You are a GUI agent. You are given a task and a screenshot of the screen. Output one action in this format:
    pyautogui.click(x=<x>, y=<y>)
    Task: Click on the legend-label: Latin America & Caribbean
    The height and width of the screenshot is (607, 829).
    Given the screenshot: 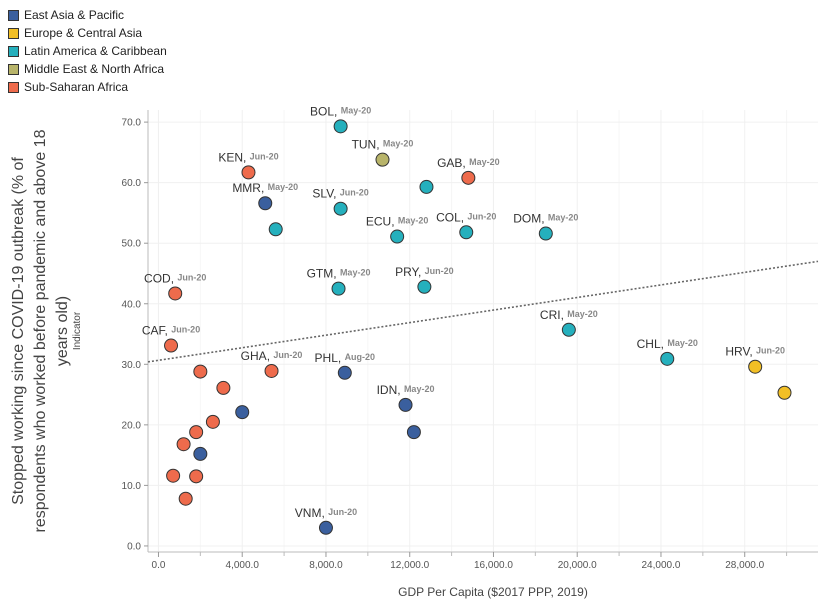 What is the action you would take?
    pyautogui.click(x=95, y=51)
    